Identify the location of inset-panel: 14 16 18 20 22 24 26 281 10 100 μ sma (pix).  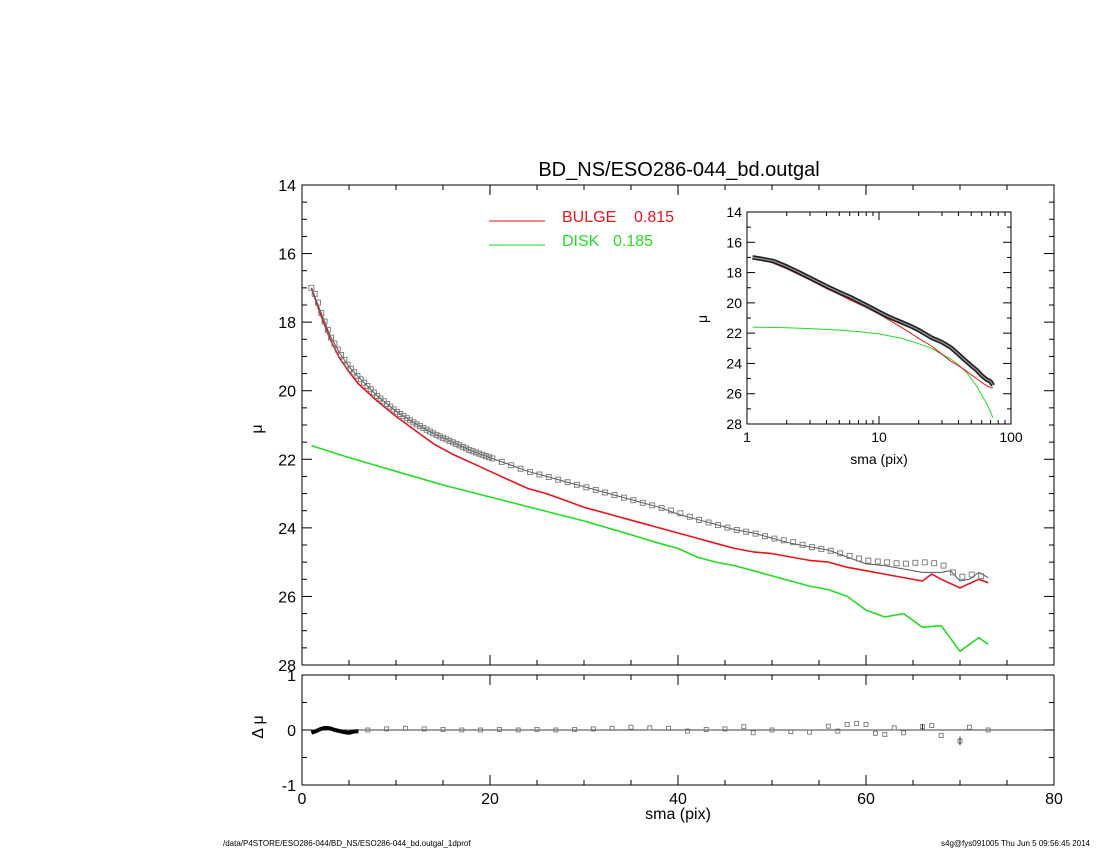
(858, 335).